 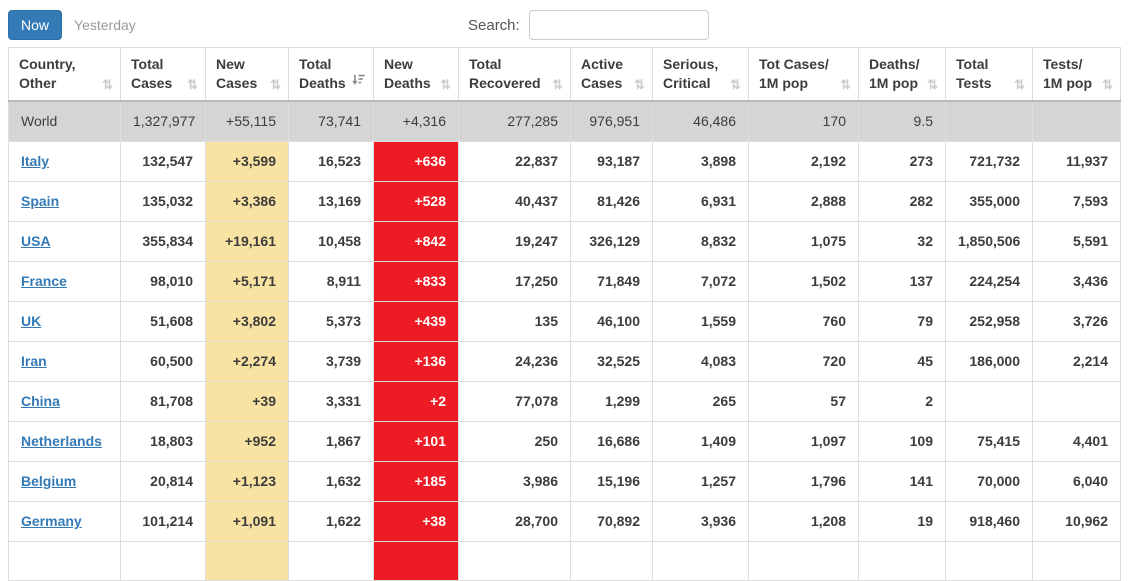 What do you see at coordinates (51, 521) in the screenshot?
I see `country-link: Germany` at bounding box center [51, 521].